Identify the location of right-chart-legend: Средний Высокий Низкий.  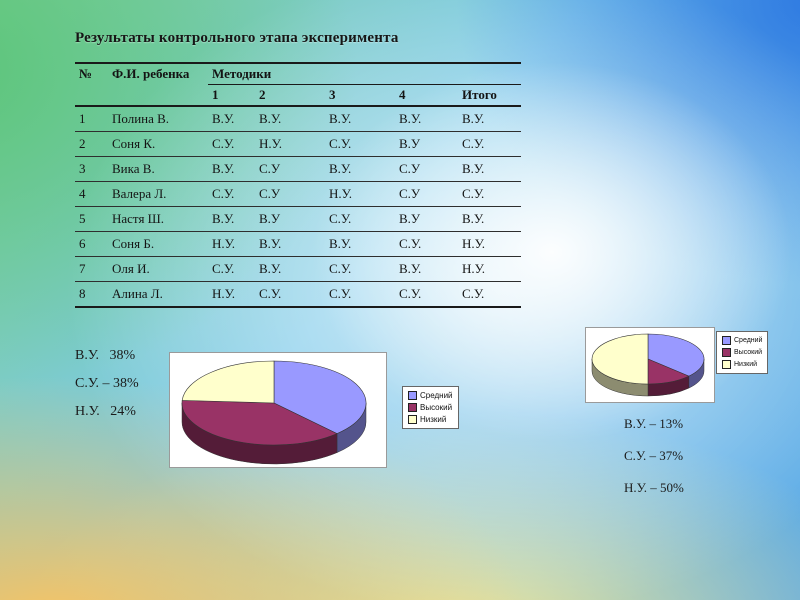
(742, 352).